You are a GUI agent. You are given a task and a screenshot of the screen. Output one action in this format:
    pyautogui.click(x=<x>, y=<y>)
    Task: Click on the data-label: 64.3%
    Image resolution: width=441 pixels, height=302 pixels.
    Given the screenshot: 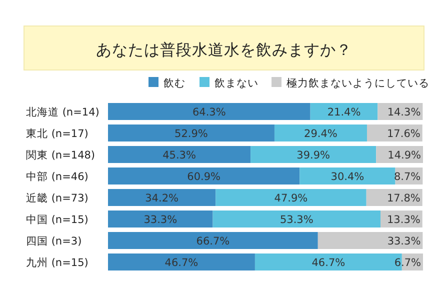 What is the action you would take?
    pyautogui.click(x=209, y=112)
    